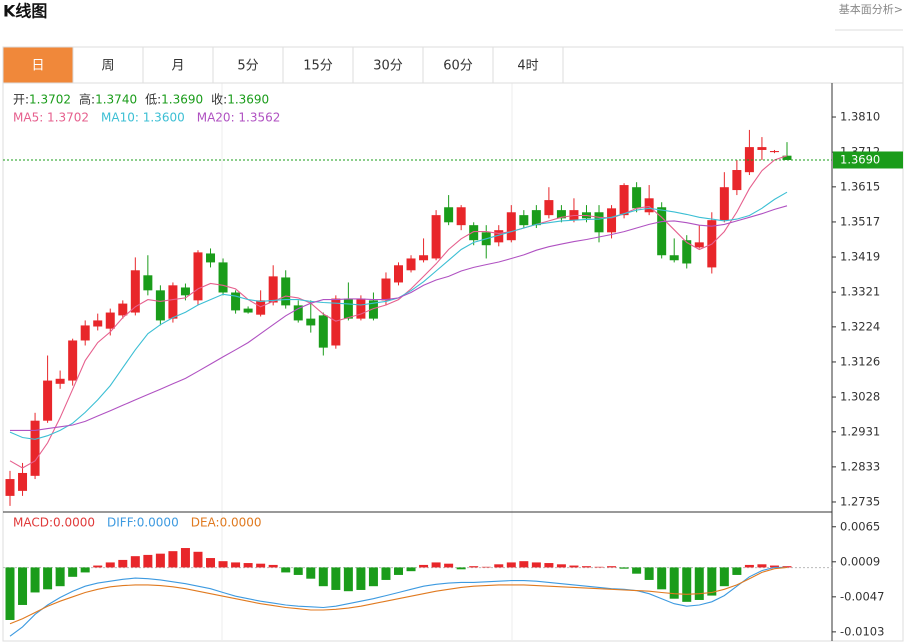 Image resolution: width=908 pixels, height=643 pixels. Describe the element at coordinates (860, 221) in the screenshot. I see `y-tick-label: 1.3517` at that location.